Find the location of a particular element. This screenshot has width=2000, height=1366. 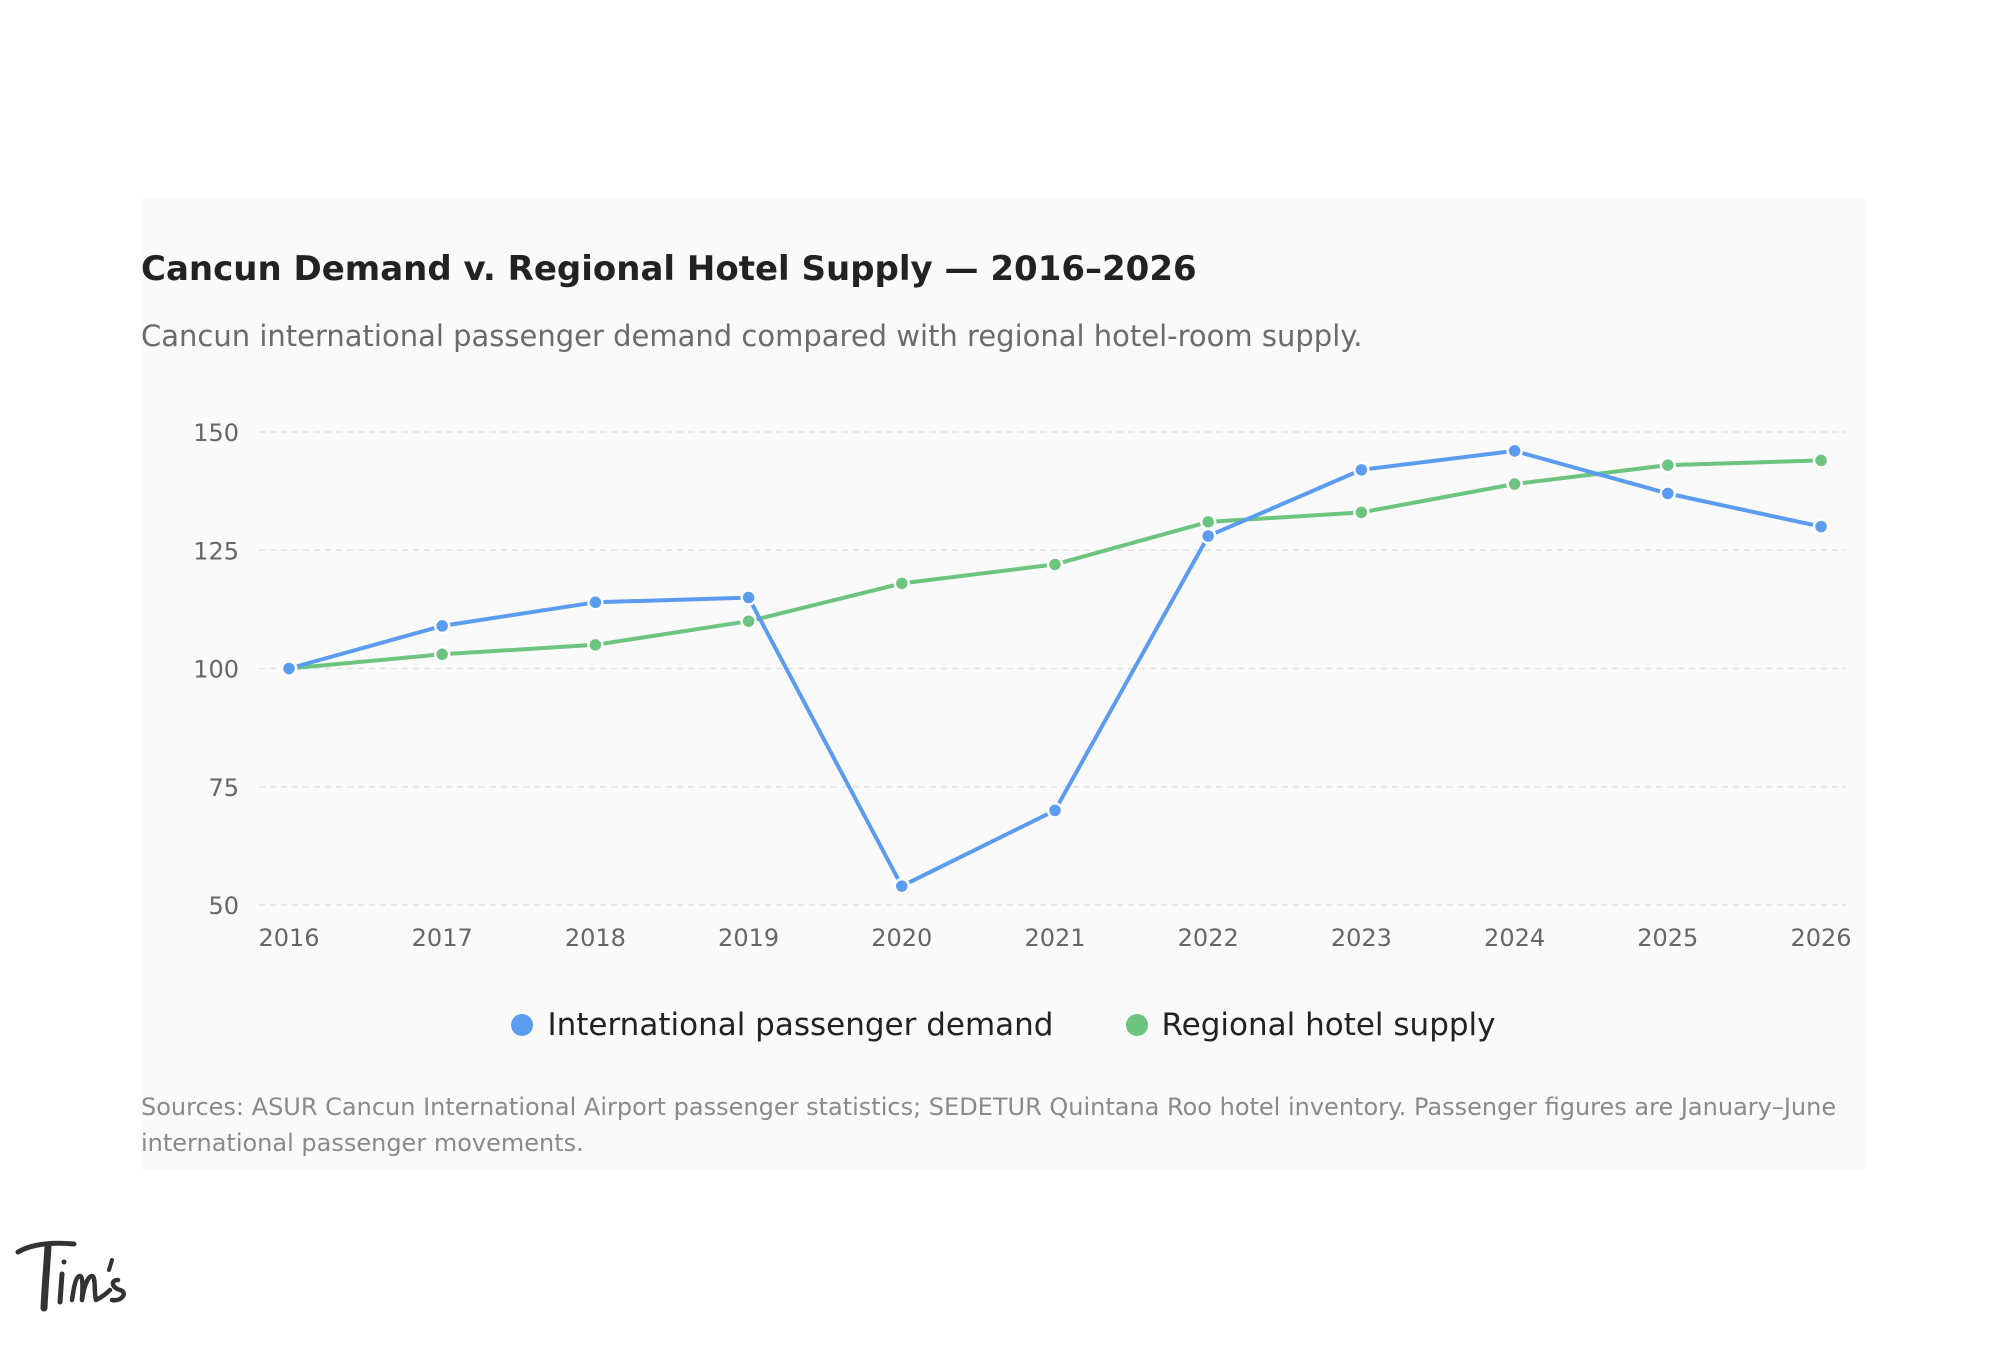

legend-item: Regional hotel supply is located at coordinates (1310, 1025).